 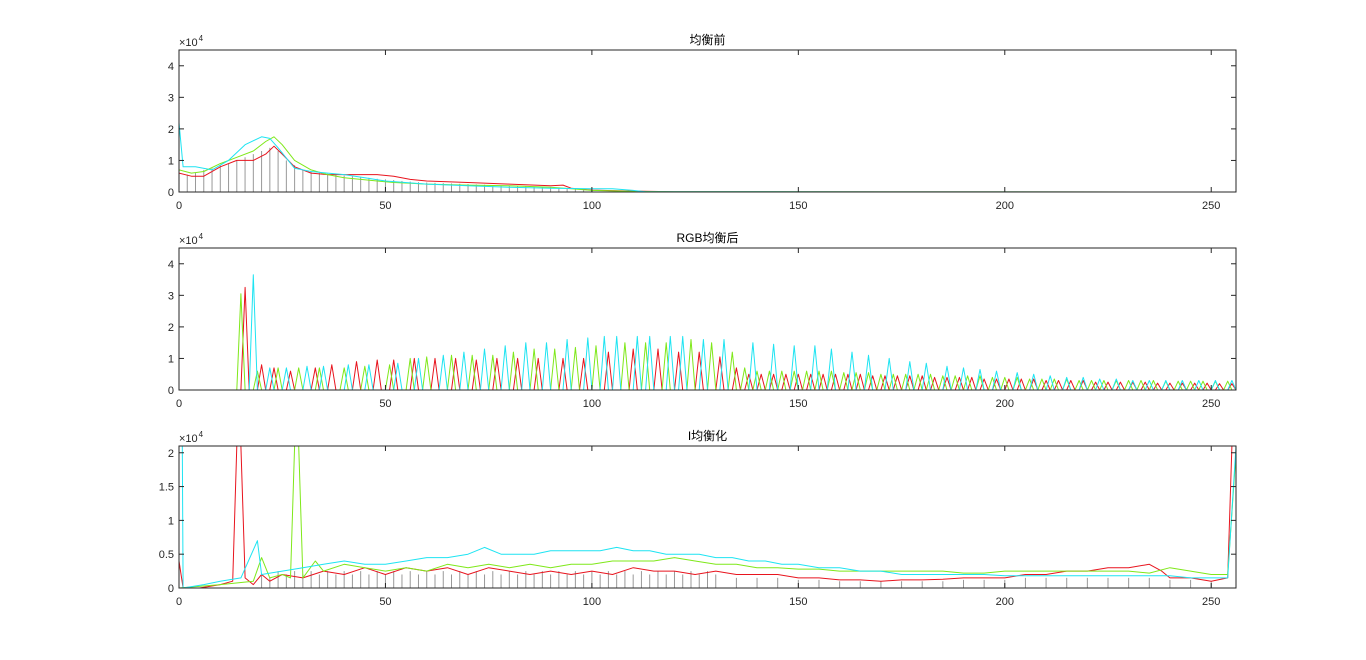 I want to click on series-green-line, so click(x=707, y=341).